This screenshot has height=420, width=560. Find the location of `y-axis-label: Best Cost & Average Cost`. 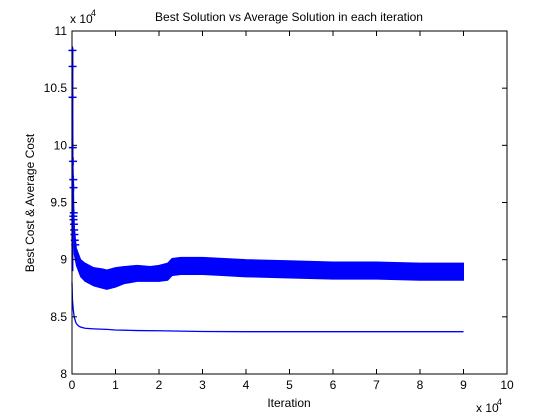

y-axis-label: Best Cost & Average Cost is located at coordinates (30, 202).